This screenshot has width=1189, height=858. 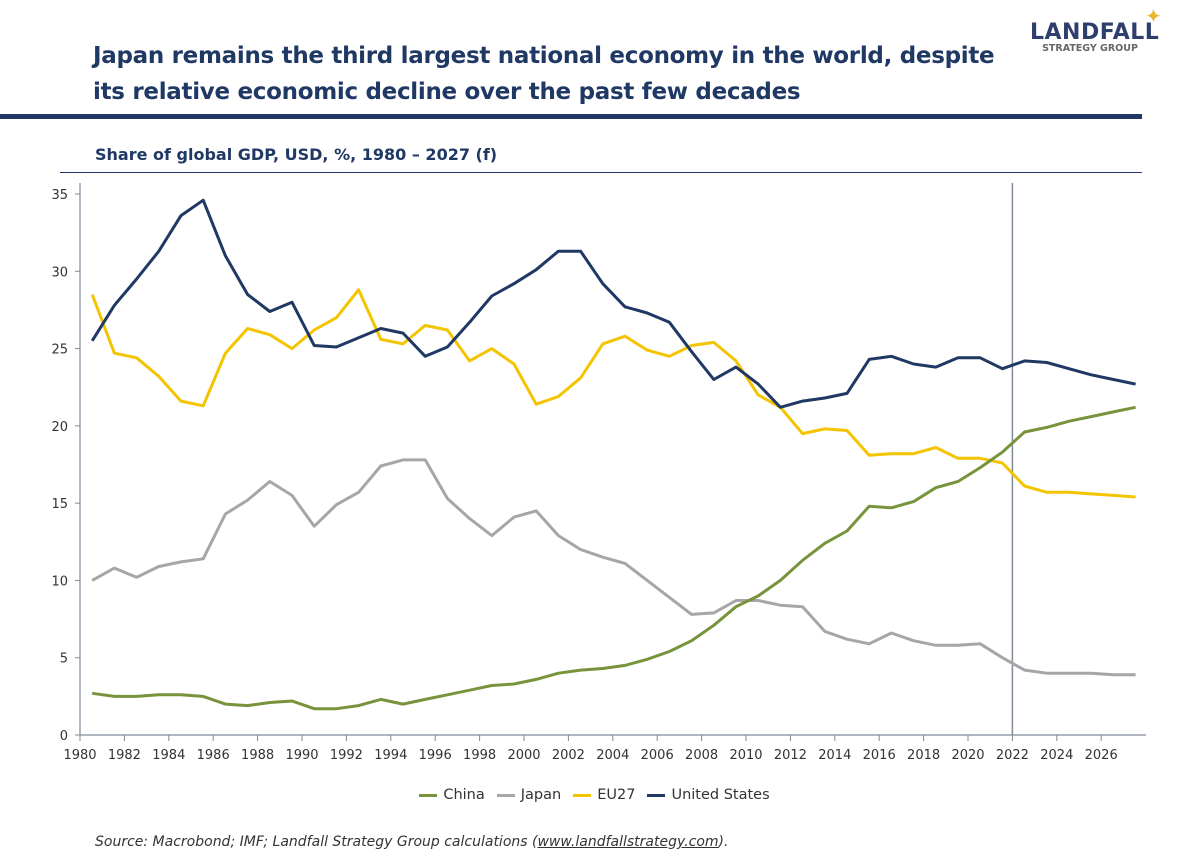 I want to click on y-tick-label: 15, so click(x=59, y=504).